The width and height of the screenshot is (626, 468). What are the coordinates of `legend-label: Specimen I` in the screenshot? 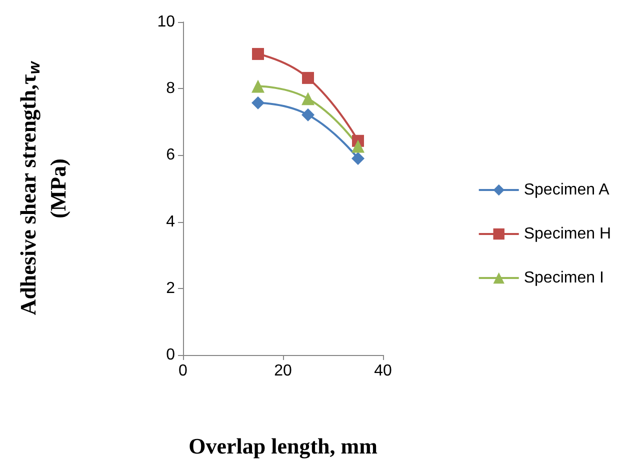 It's located at (564, 278).